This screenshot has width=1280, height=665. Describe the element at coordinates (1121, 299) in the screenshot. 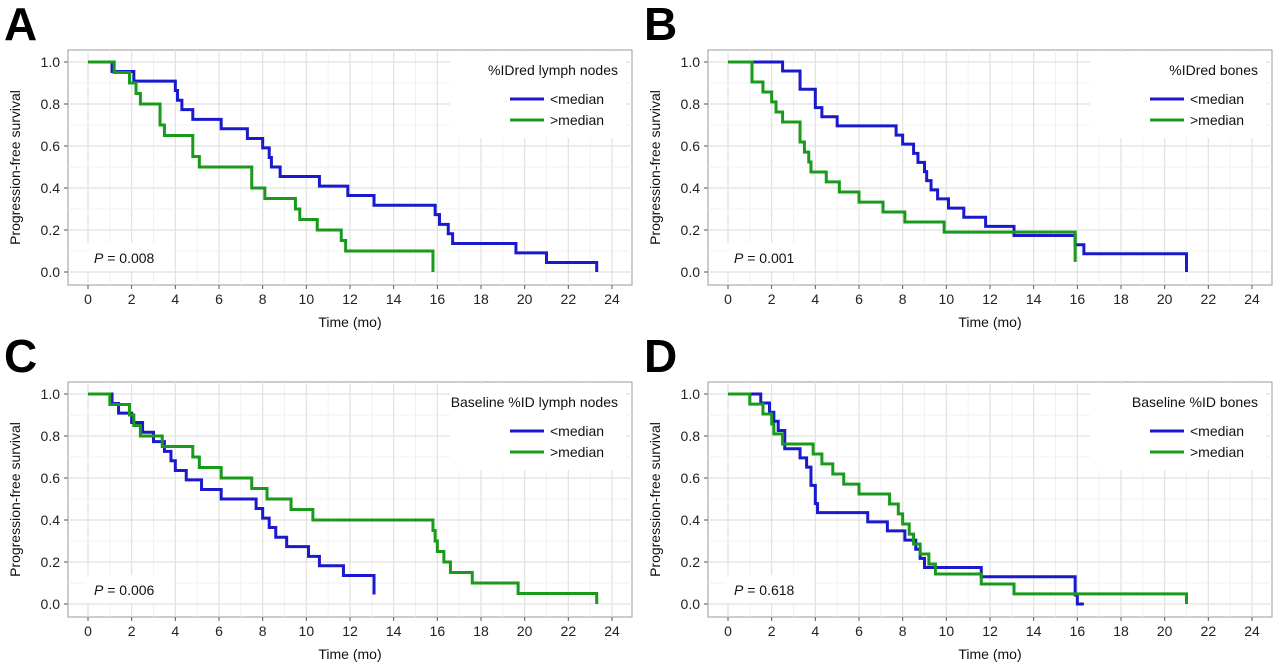

I see `x-tick-label: 18` at that location.